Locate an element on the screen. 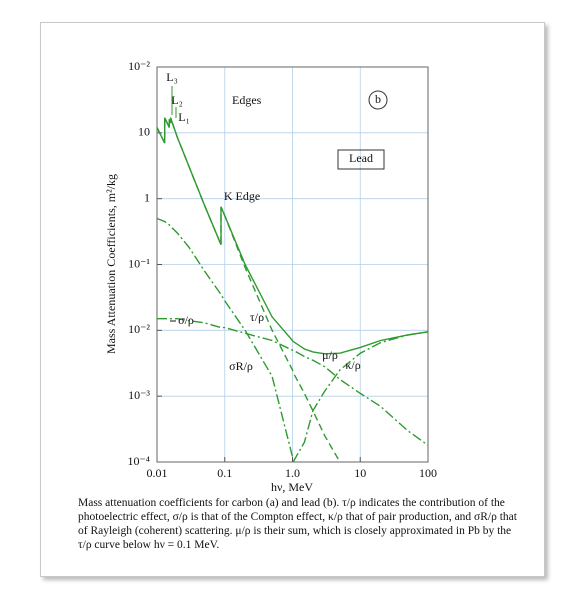  badge-circle is located at coordinates (378, 100).